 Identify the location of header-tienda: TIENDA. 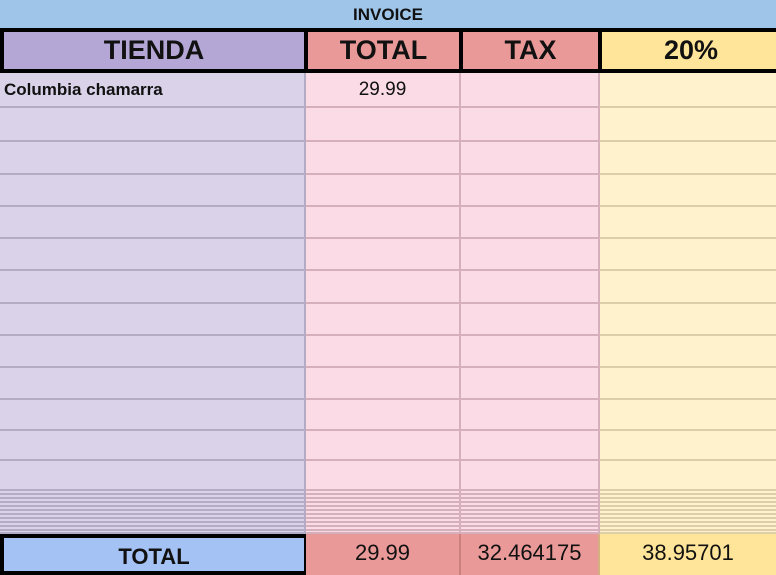
(154, 50).